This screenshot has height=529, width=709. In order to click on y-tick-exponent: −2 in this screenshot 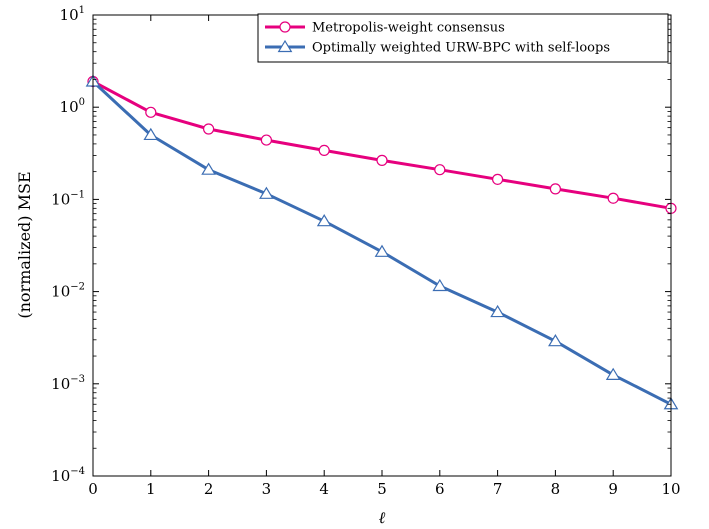, I will do `click(77, 287)`.